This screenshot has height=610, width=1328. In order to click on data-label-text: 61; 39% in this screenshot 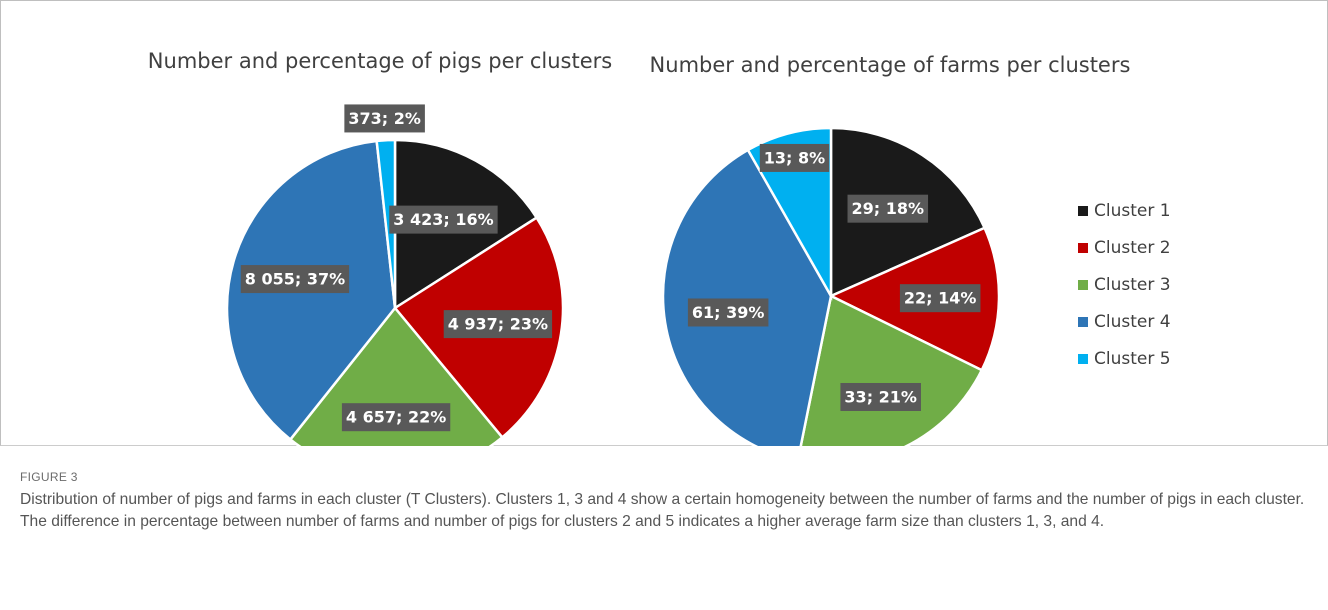, I will do `click(728, 312)`.